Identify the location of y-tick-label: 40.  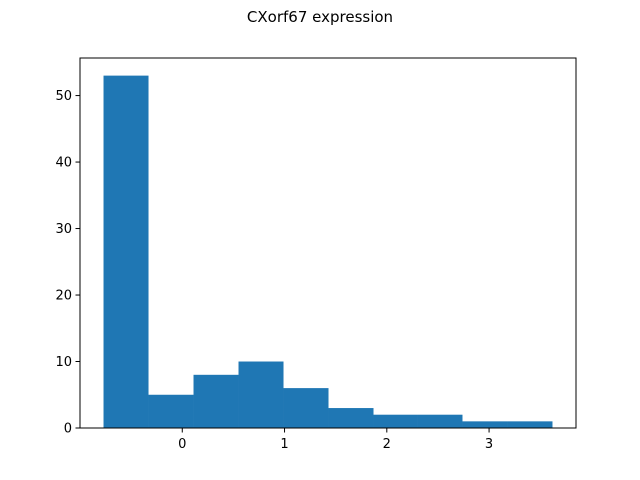
(63, 163).